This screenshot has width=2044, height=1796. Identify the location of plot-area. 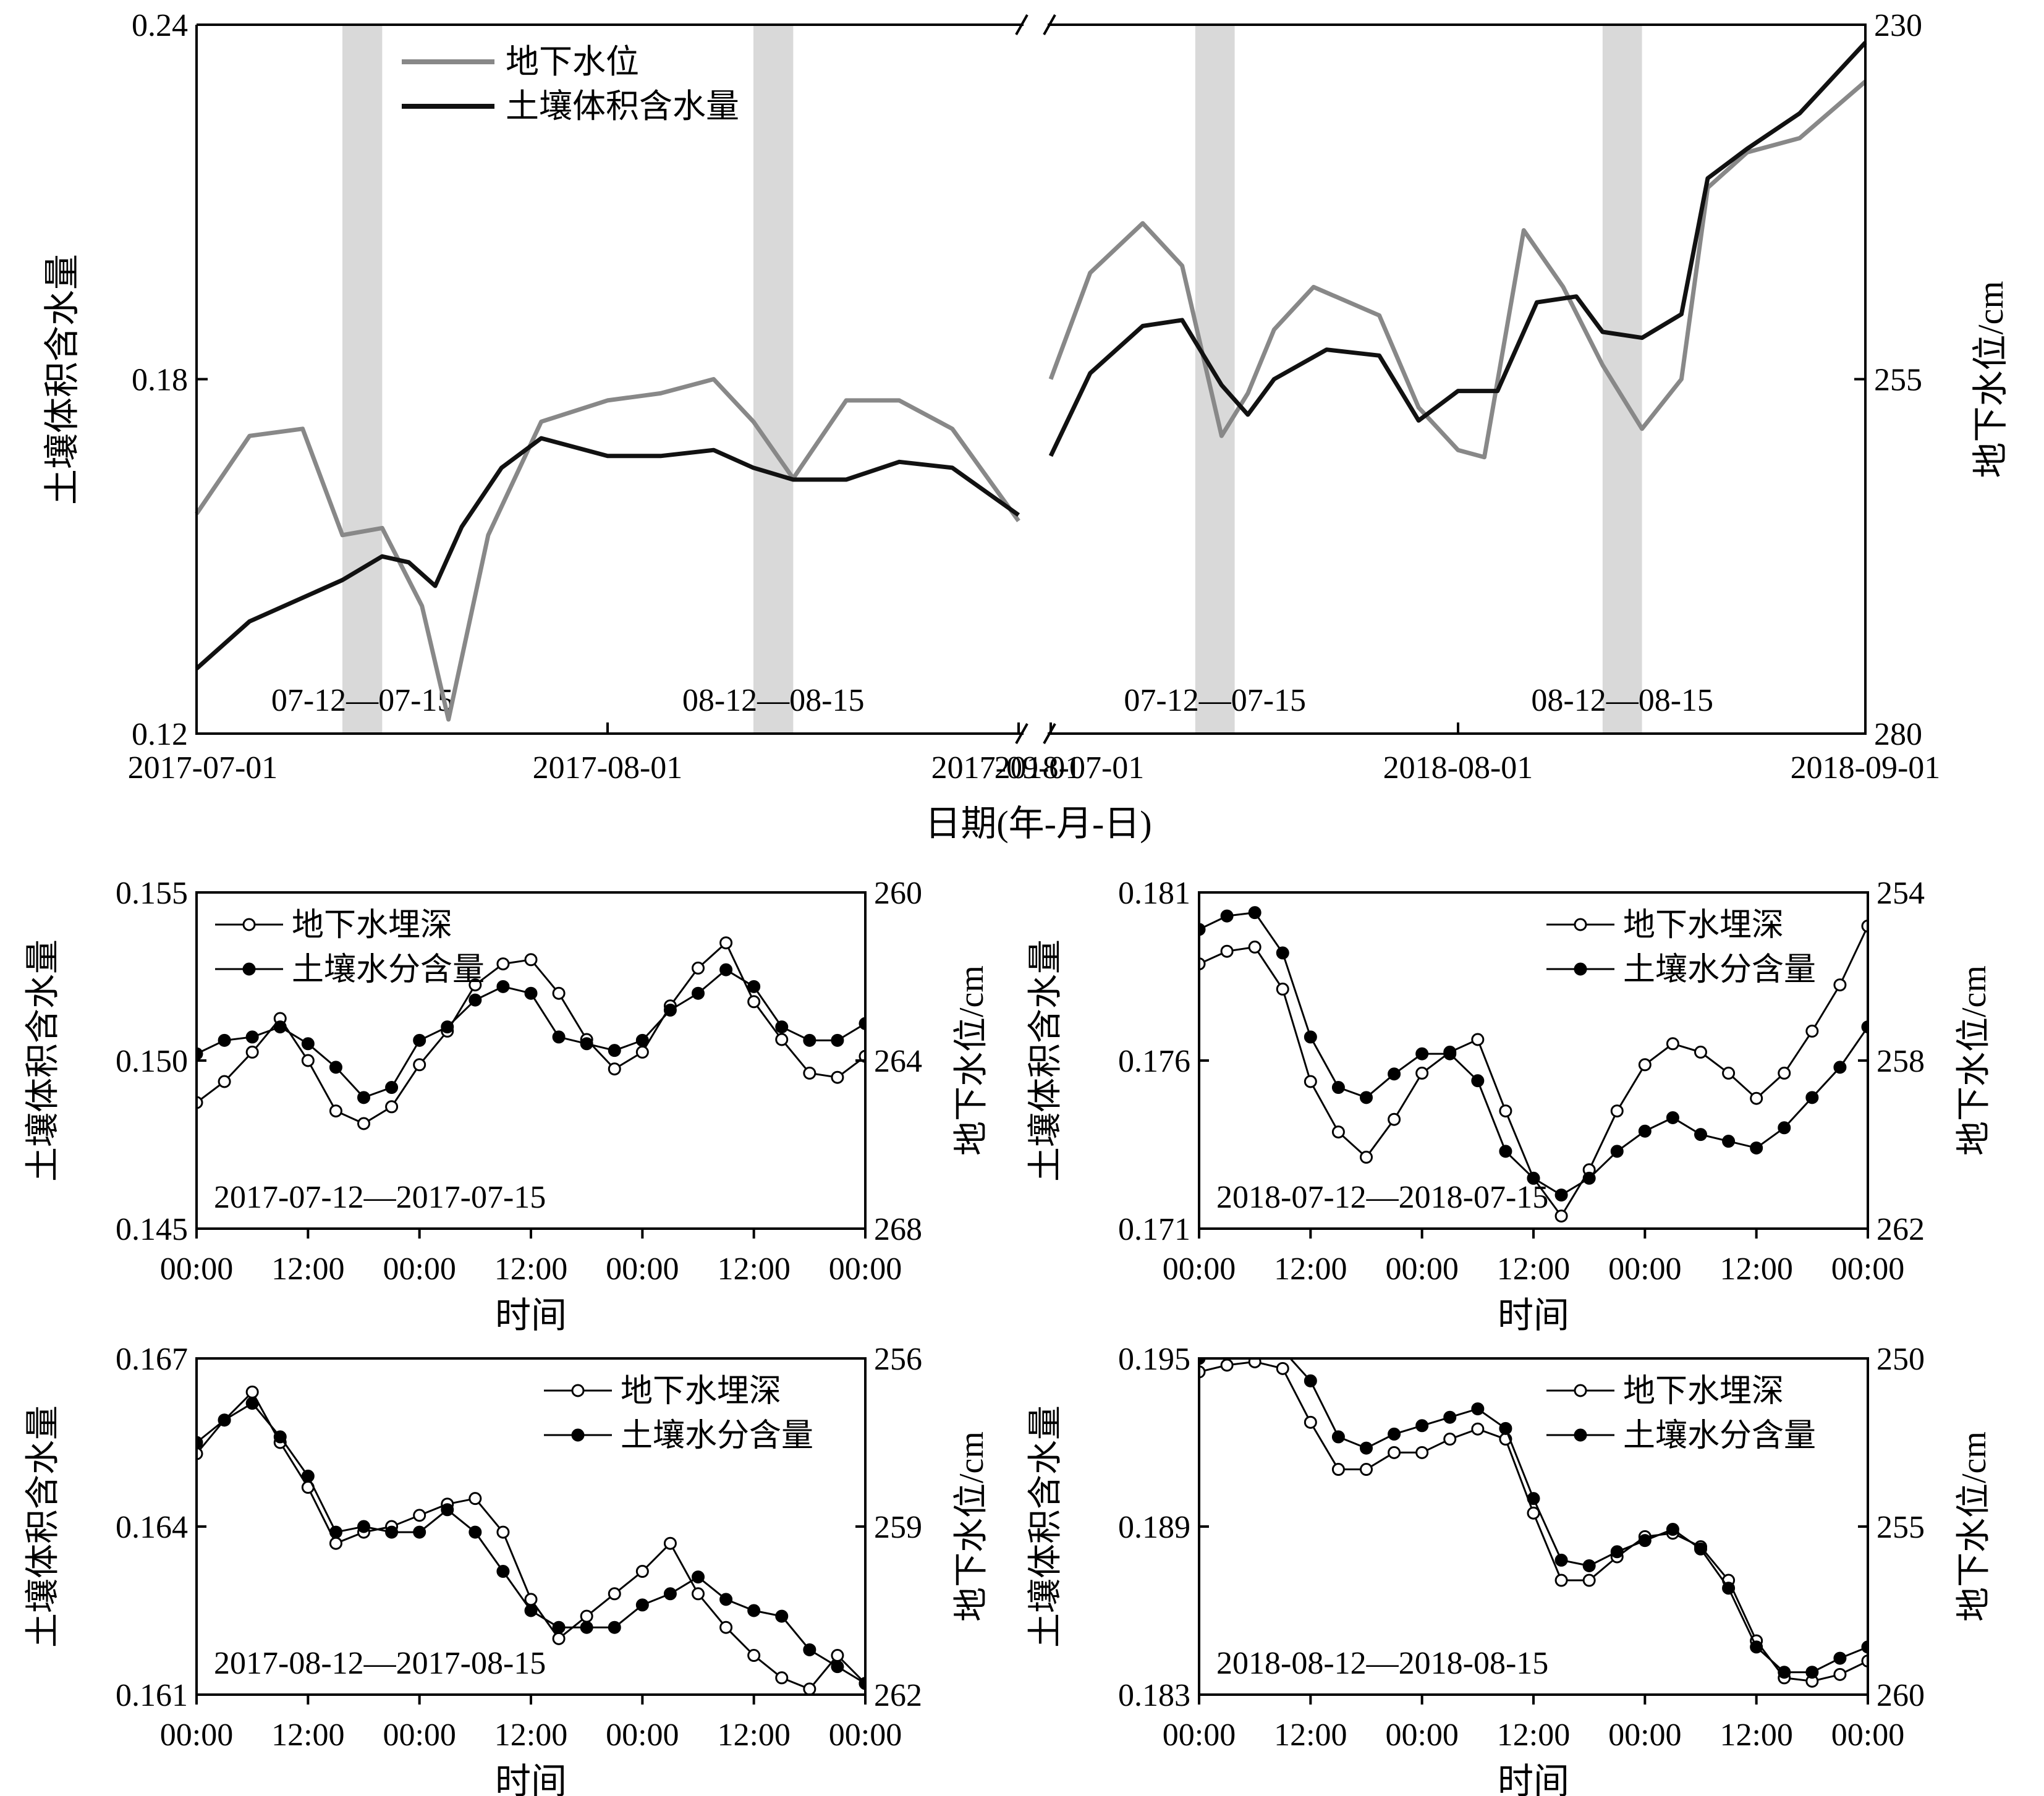
(531, 1033).